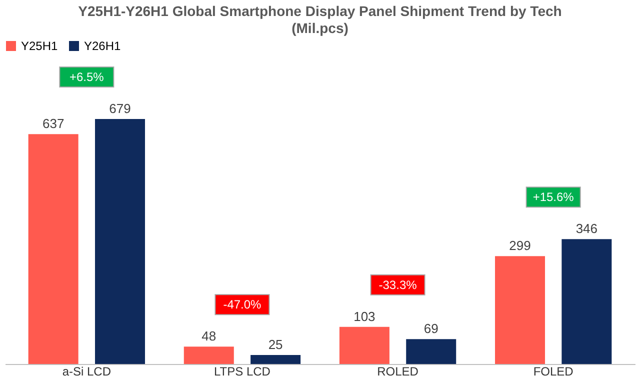 Image resolution: width=640 pixels, height=382 pixels. What do you see at coordinates (587, 228) in the screenshot?
I see `data-label: 346` at bounding box center [587, 228].